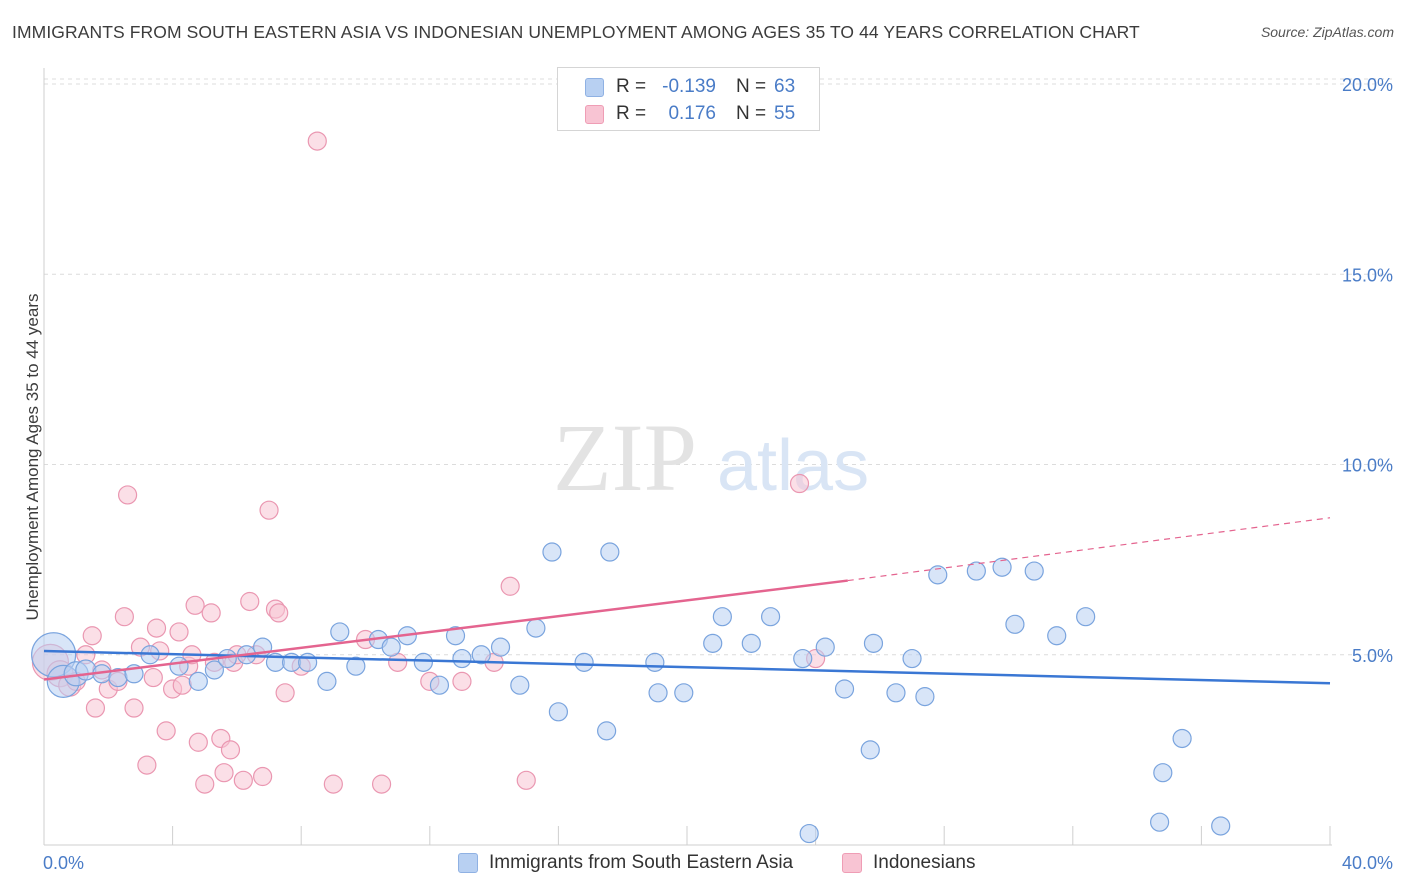  Describe the element at coordinates (1327, 32) in the screenshot. I see `source-credit: Source: ZipAtlas.com` at that location.